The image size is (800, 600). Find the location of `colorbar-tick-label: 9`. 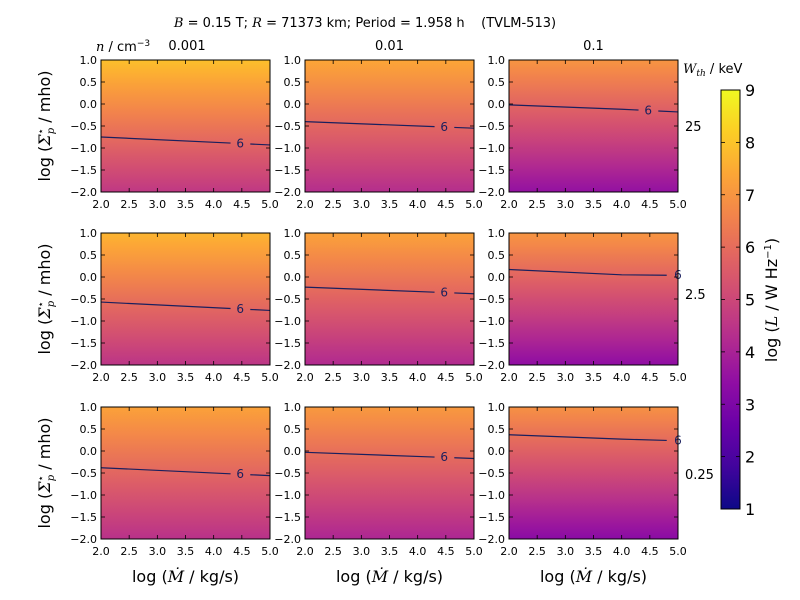

colorbar-tick-label: 9 is located at coordinates (750, 90).